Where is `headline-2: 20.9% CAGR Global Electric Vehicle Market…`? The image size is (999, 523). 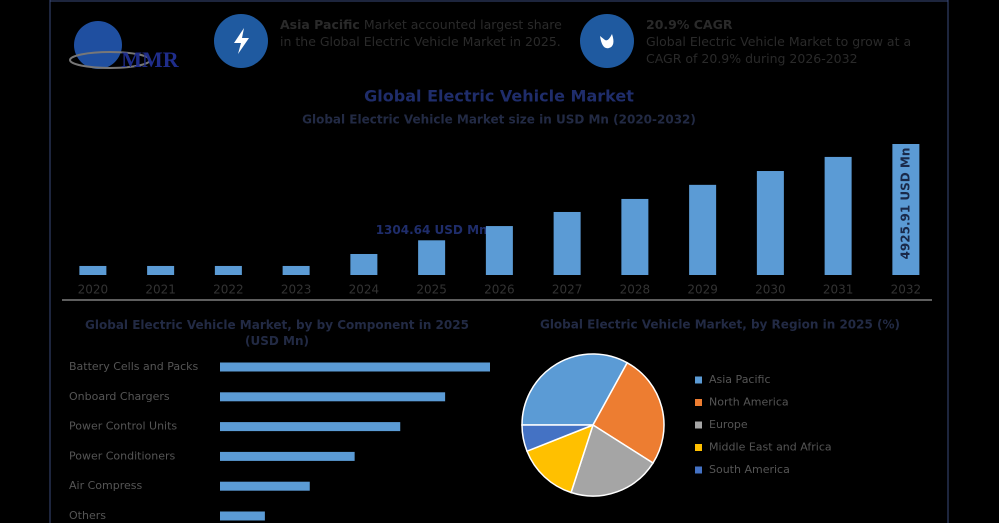 headline-2: 20.9% CAGR Global Electric Vehicle Market… is located at coordinates (781, 41).